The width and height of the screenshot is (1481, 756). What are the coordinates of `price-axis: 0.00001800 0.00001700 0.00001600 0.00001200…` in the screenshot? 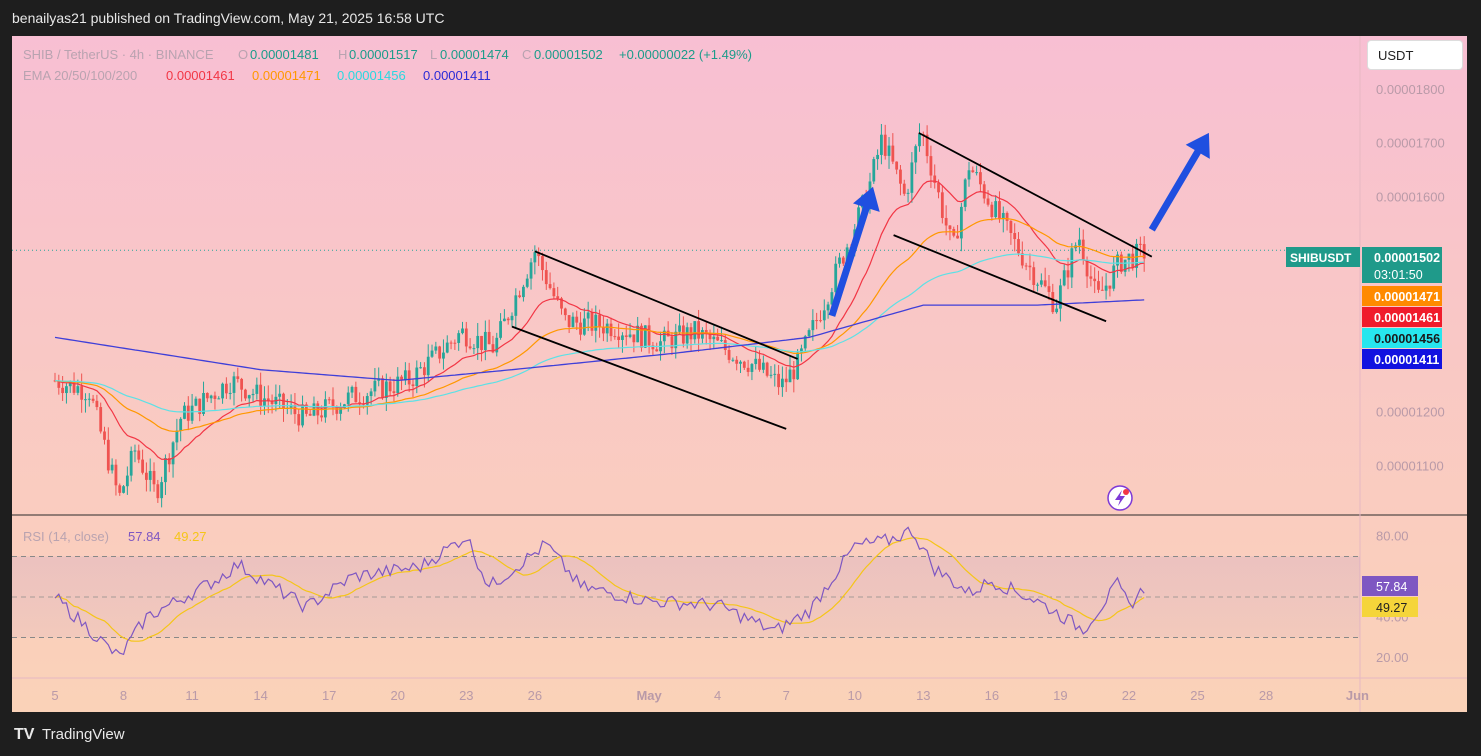 It's located at (1410, 278).